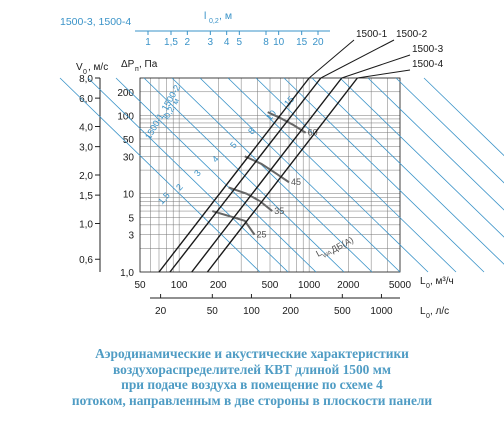 Image resolution: width=504 pixels, height=423 pixels. I want to click on x-axis-ls: 20 50 100 200 500 1000, so click(275, 305).